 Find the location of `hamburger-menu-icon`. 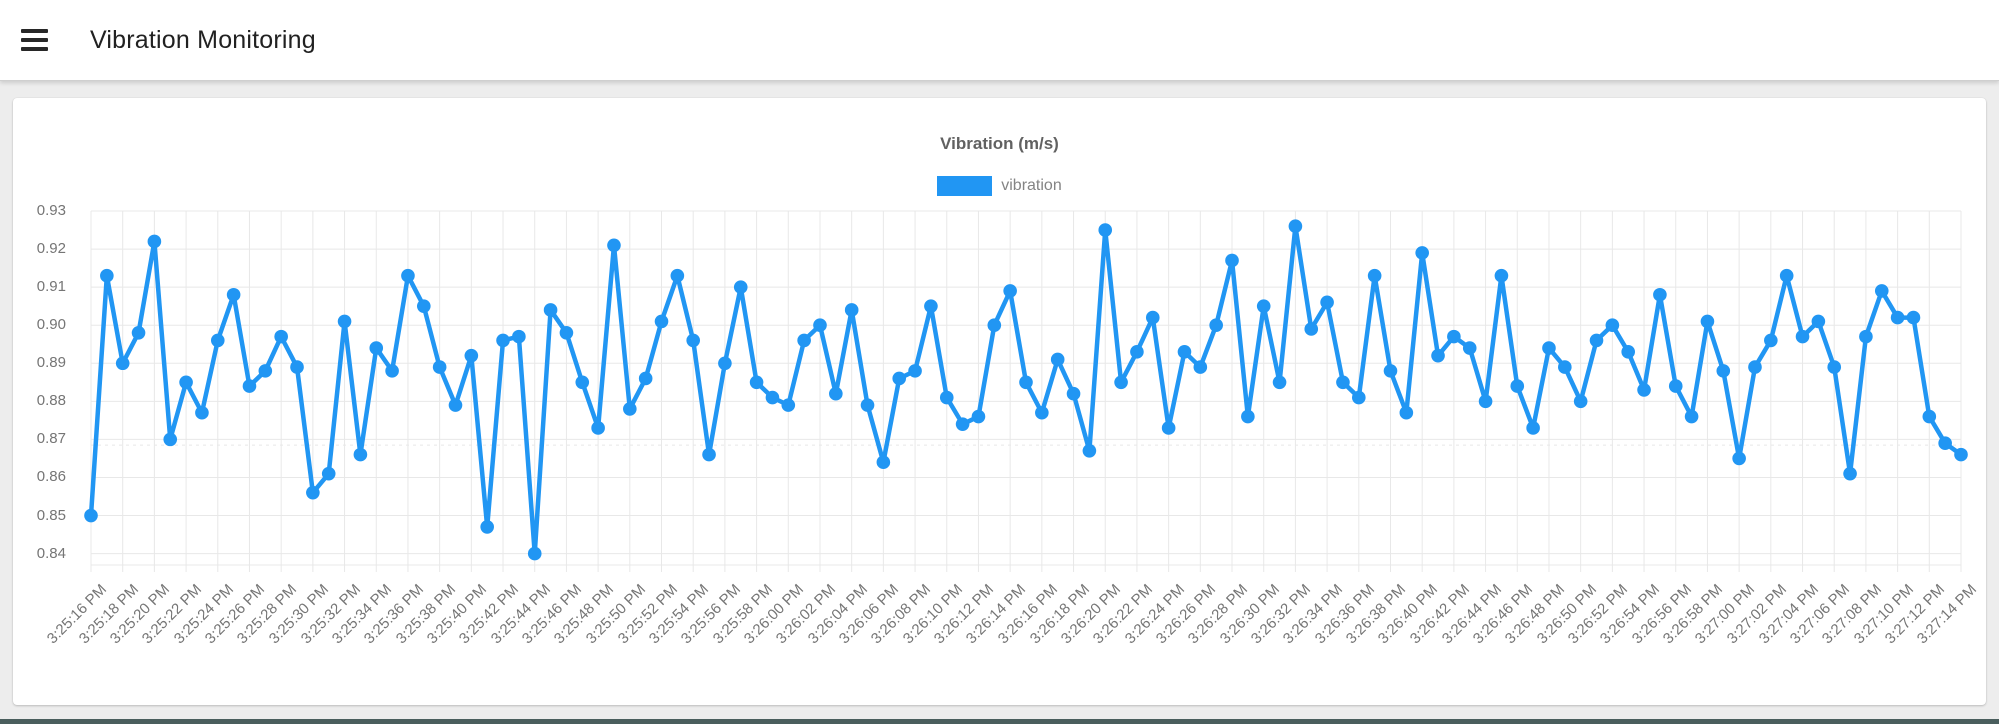

hamburger-menu-icon is located at coordinates (35, 40).